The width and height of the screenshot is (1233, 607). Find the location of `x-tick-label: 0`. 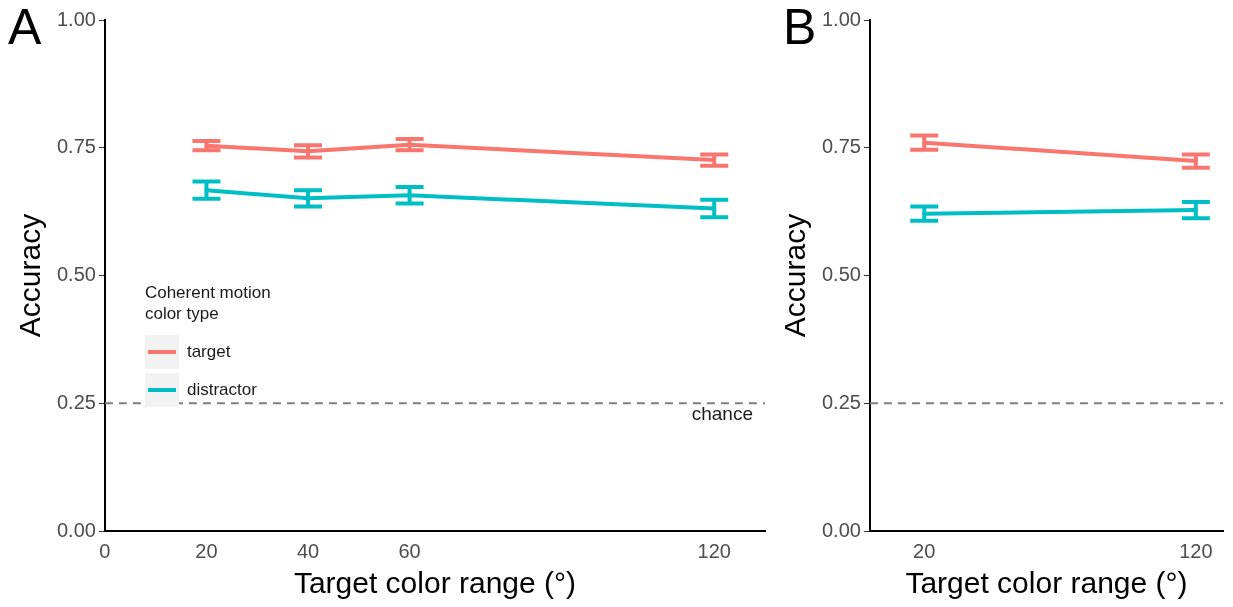

x-tick-label: 0 is located at coordinates (105, 550).